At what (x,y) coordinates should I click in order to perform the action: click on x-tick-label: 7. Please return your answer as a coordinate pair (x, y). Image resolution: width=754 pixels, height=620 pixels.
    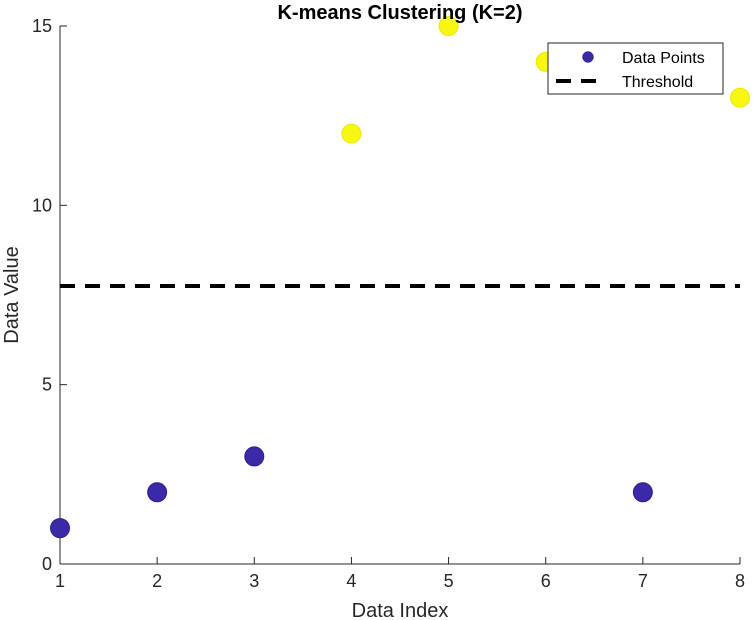
    Looking at the image, I should click on (643, 581).